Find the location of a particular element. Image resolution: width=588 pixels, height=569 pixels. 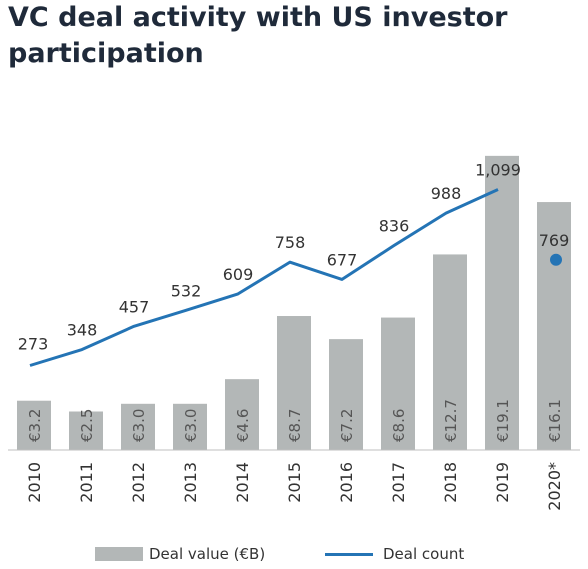

bar-label-2012: €3.0 is located at coordinates (139, 425).